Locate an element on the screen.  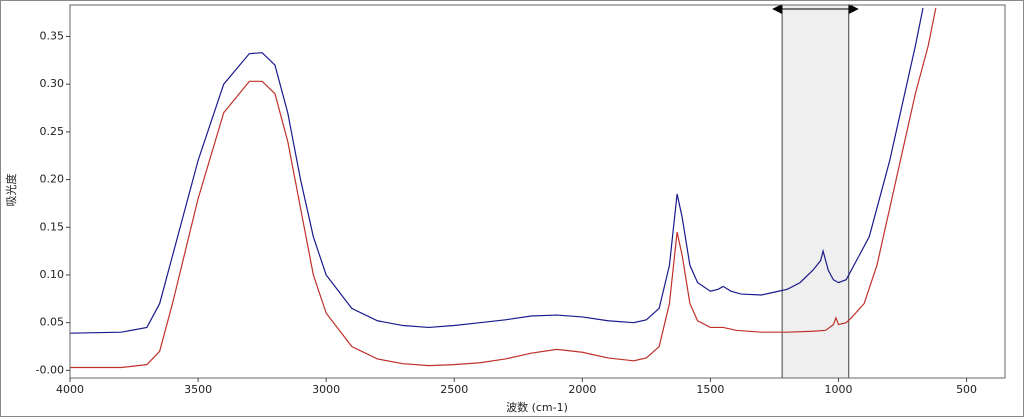
x-tick-label: 1500 is located at coordinates (710, 389).